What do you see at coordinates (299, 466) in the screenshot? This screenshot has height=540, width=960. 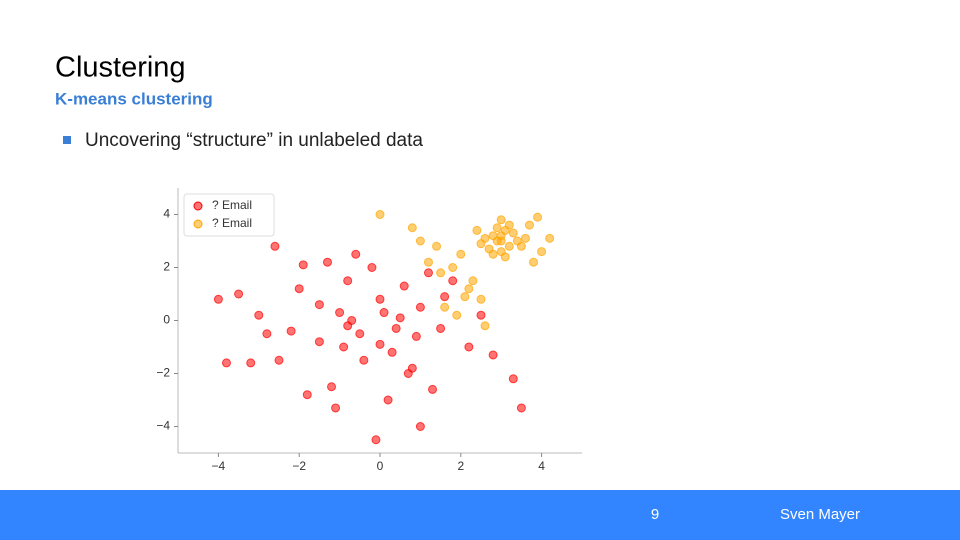 I see `x-tick-label: −2` at bounding box center [299, 466].